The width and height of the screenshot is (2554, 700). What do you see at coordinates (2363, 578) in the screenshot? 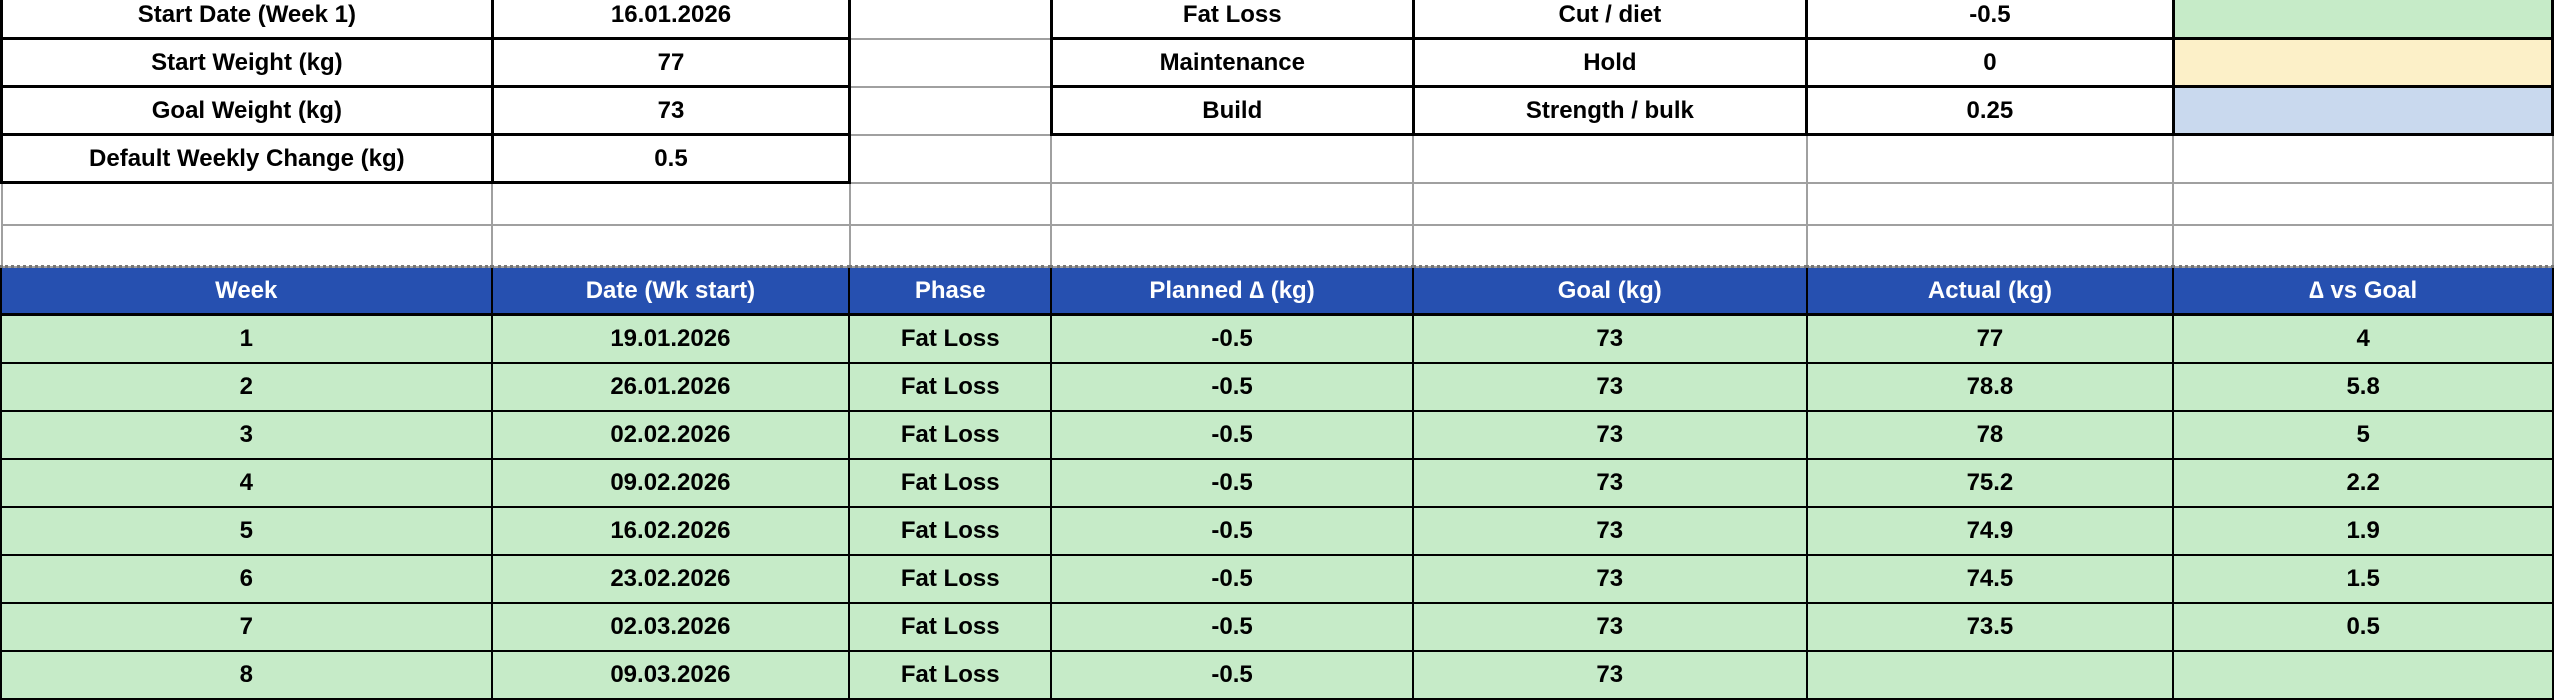
I see `table-cell: 1.5` at bounding box center [2363, 578].